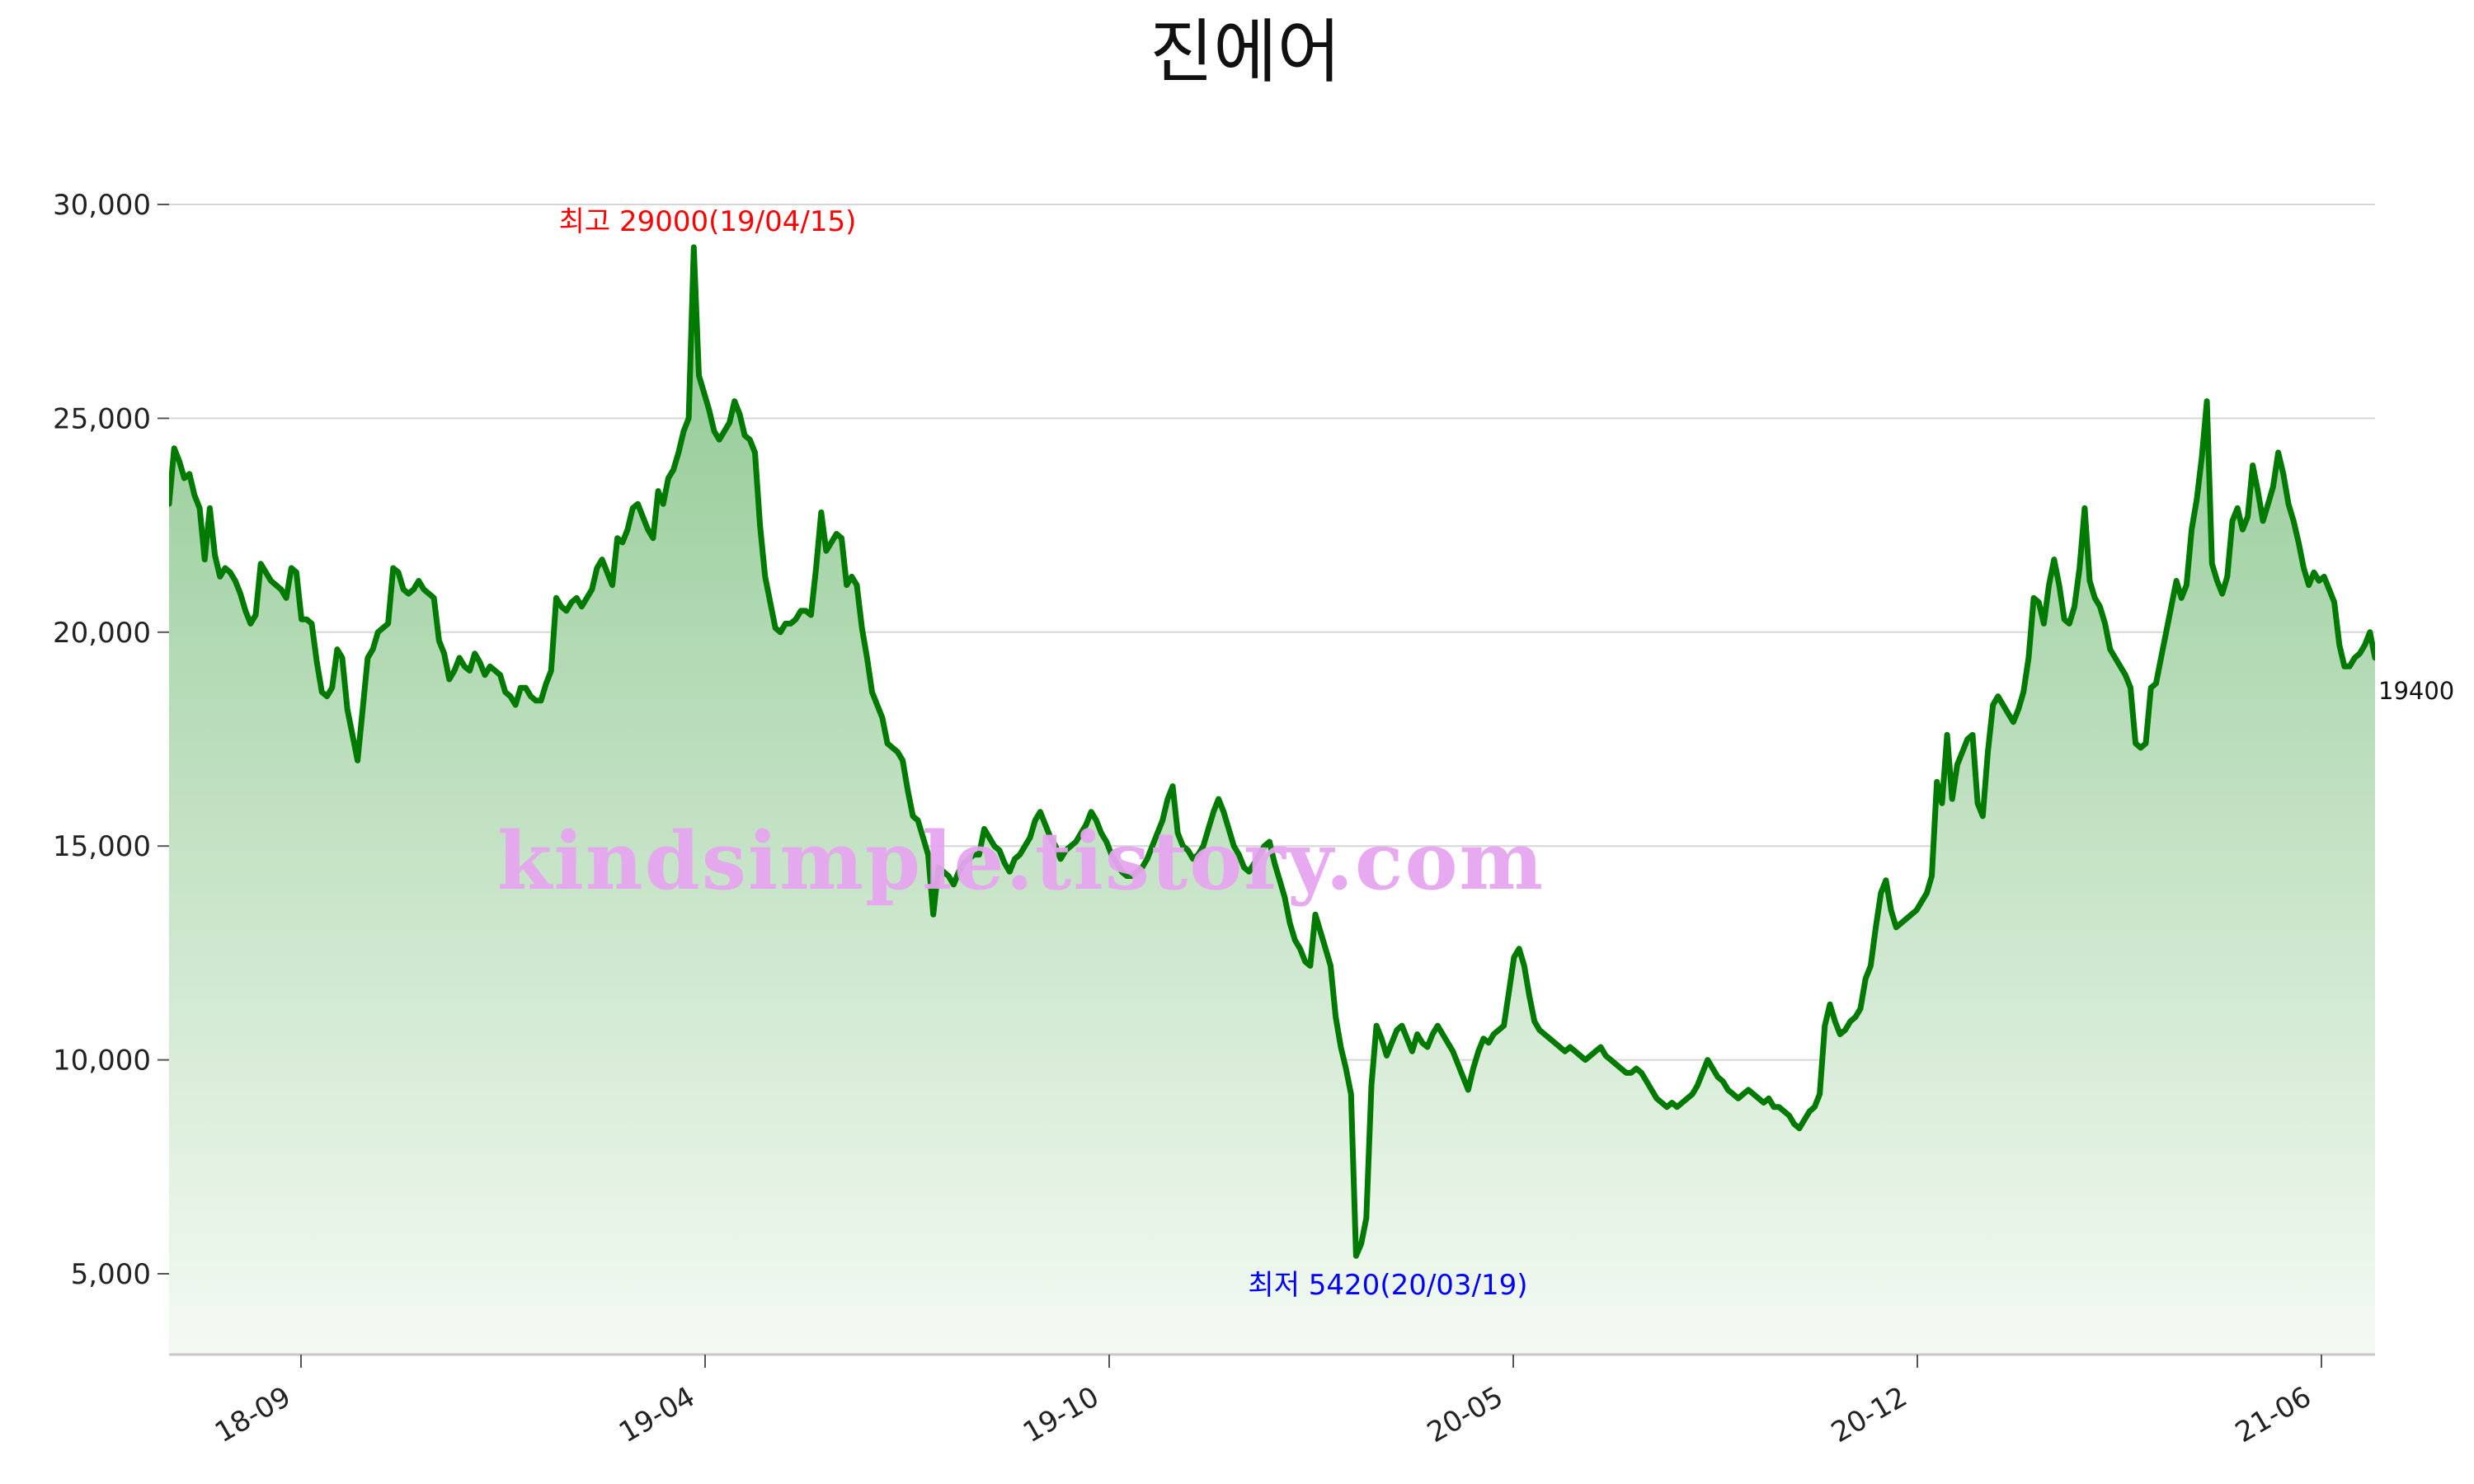 The width and height of the screenshot is (2474, 1484). Describe the element at coordinates (102, 418) in the screenshot. I see `y-tick-label: 25,000` at that location.